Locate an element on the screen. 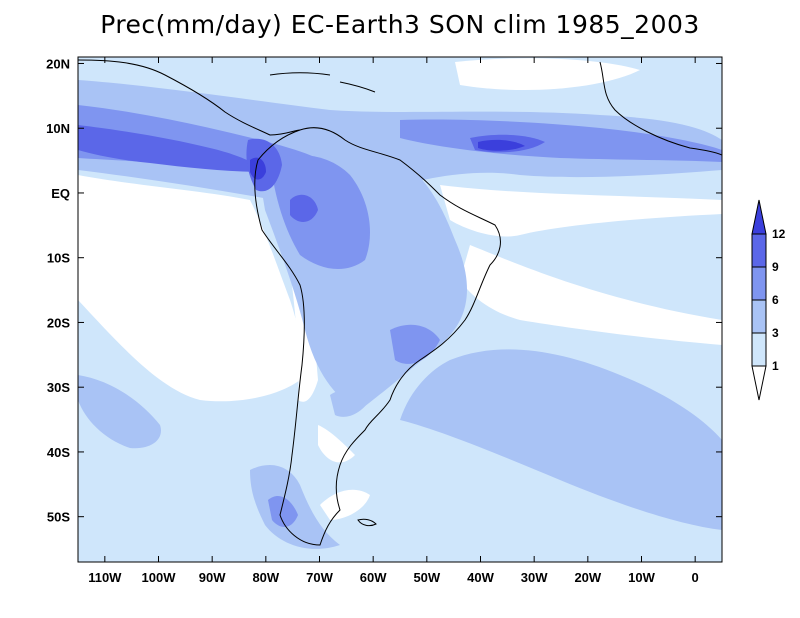  lon-tick-label: 60W is located at coordinates (373, 577).